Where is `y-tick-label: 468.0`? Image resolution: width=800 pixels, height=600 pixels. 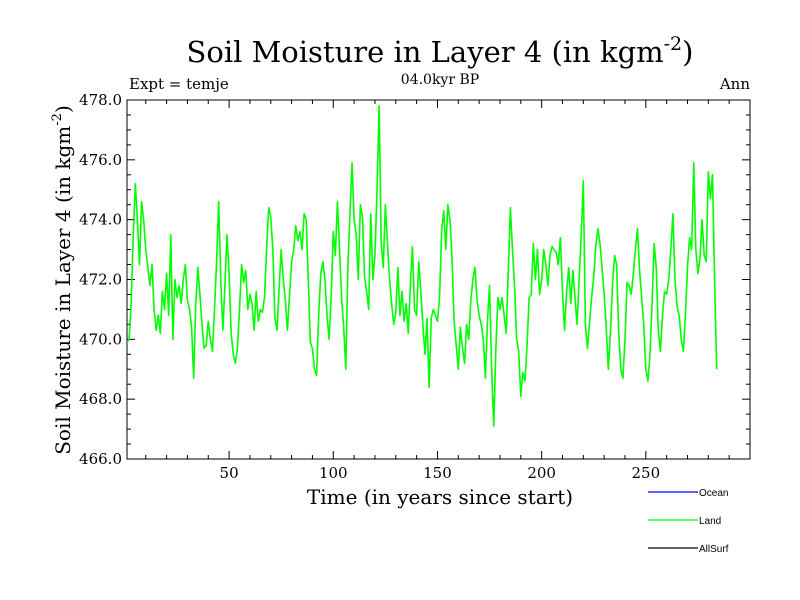 y-tick-label: 468.0 is located at coordinates (100, 399).